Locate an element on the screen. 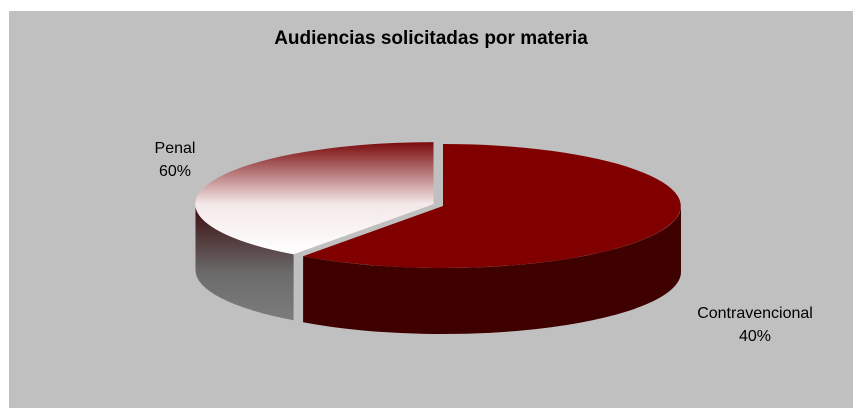 This screenshot has height=414, width=862. slice-label-penal: Penal 60% is located at coordinates (175, 160).